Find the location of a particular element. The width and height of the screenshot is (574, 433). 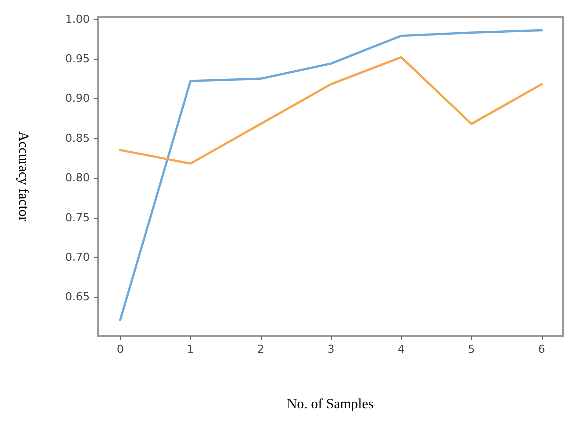

x-tick-label: 0 is located at coordinates (120, 349).